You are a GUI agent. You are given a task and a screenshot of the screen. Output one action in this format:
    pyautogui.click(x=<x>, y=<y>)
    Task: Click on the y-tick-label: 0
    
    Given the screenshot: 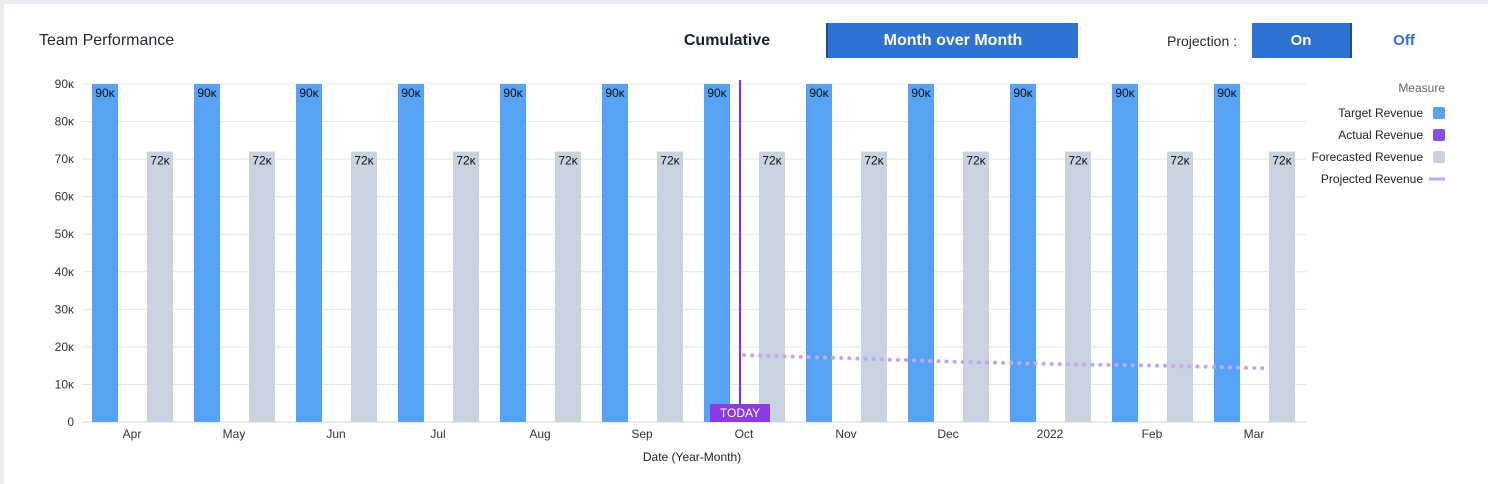 What is the action you would take?
    pyautogui.click(x=70, y=422)
    